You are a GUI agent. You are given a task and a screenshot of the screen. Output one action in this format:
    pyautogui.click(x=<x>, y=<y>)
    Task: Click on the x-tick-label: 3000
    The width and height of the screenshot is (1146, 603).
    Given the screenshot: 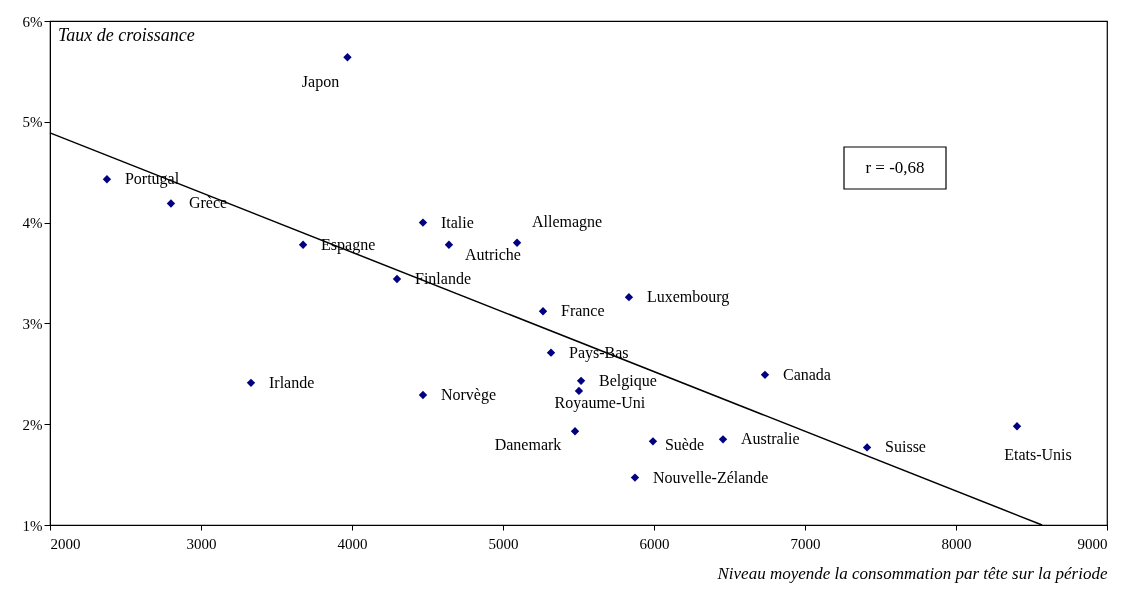 What is the action you would take?
    pyautogui.click(x=201, y=543)
    